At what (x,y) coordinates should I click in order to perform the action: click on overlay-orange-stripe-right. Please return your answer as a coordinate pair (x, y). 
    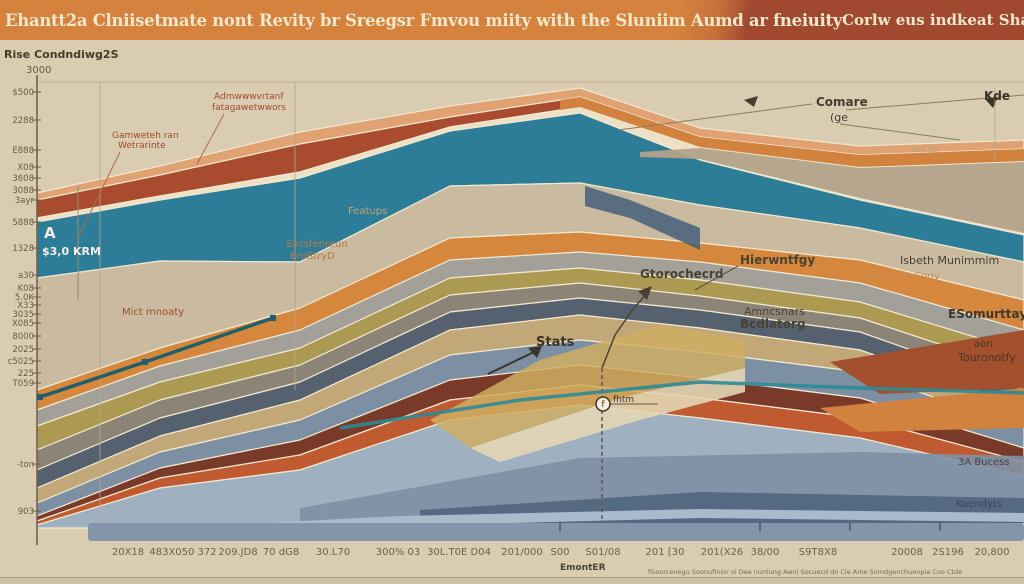
    Looking at the image, I should click on (792, 132).